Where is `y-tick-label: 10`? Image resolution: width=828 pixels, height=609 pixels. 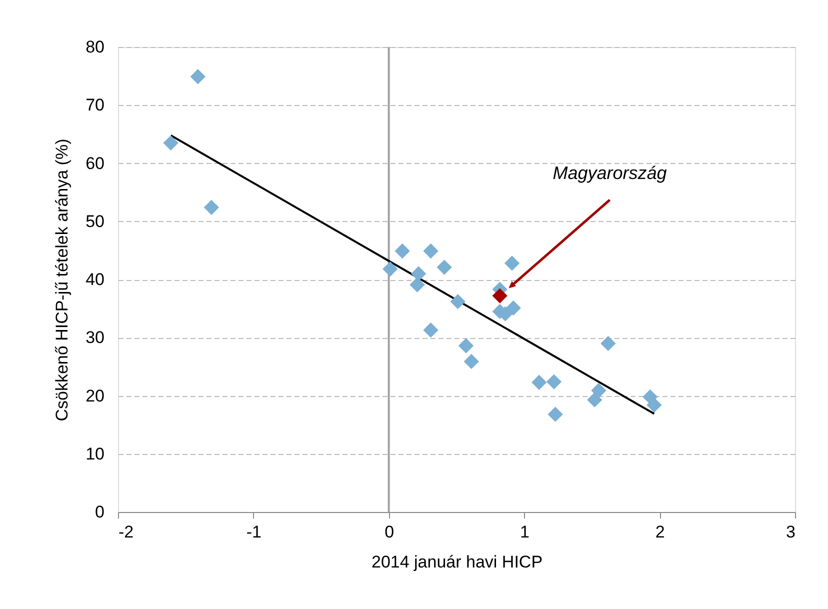 y-tick-label: 10 is located at coordinates (95, 454).